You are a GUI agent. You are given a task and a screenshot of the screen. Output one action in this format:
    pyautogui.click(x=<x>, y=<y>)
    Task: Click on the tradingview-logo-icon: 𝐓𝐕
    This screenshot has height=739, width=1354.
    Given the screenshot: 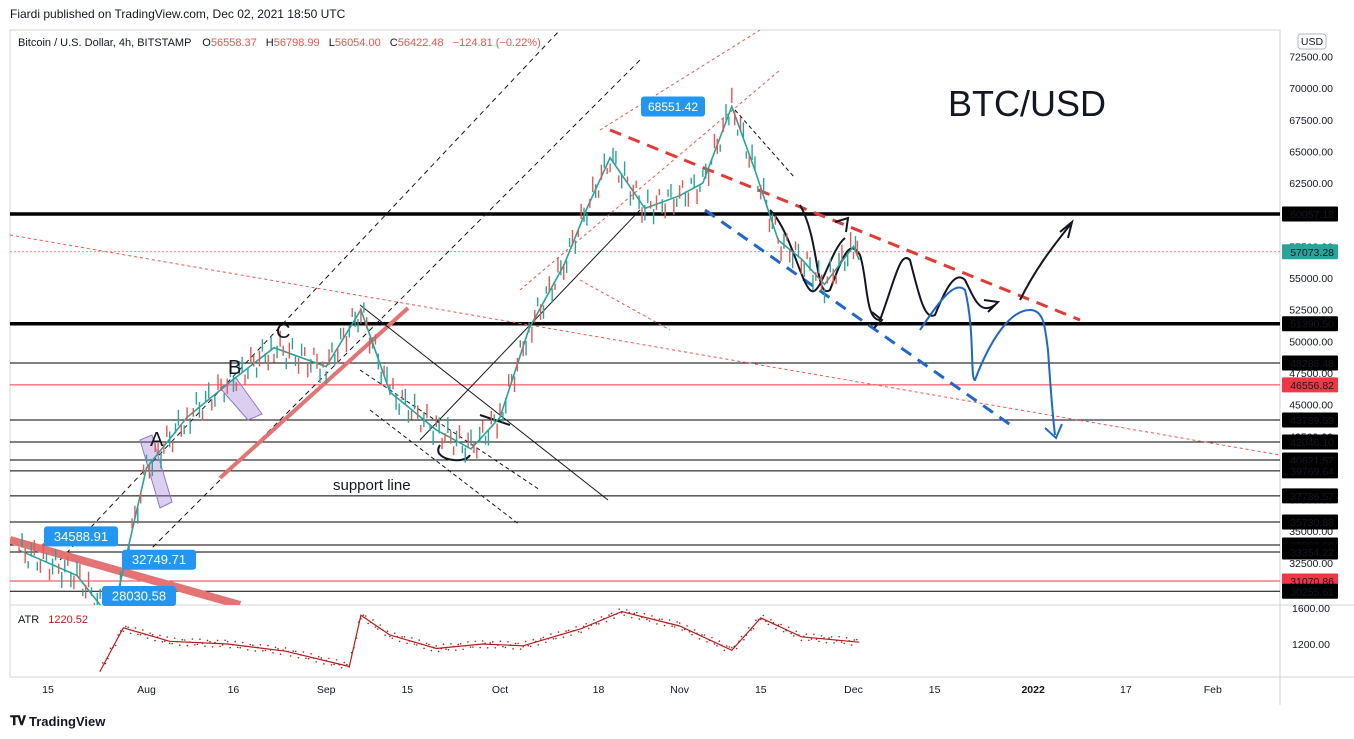 What is the action you would take?
    pyautogui.click(x=18, y=720)
    